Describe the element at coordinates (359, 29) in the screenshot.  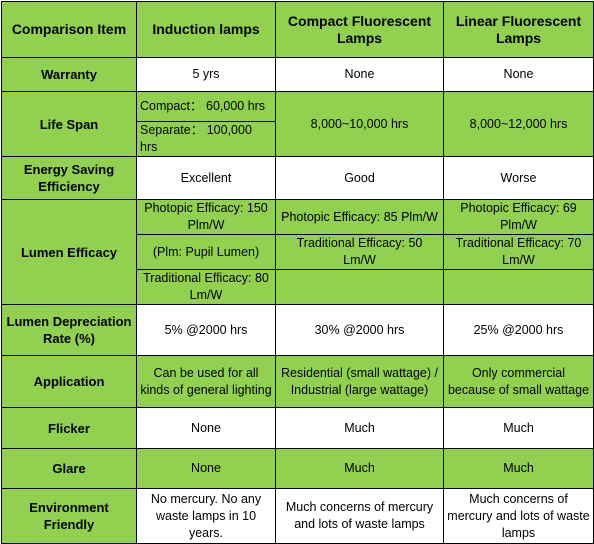
I see `header-cell: Compact Fluorescent Lamps` at that location.